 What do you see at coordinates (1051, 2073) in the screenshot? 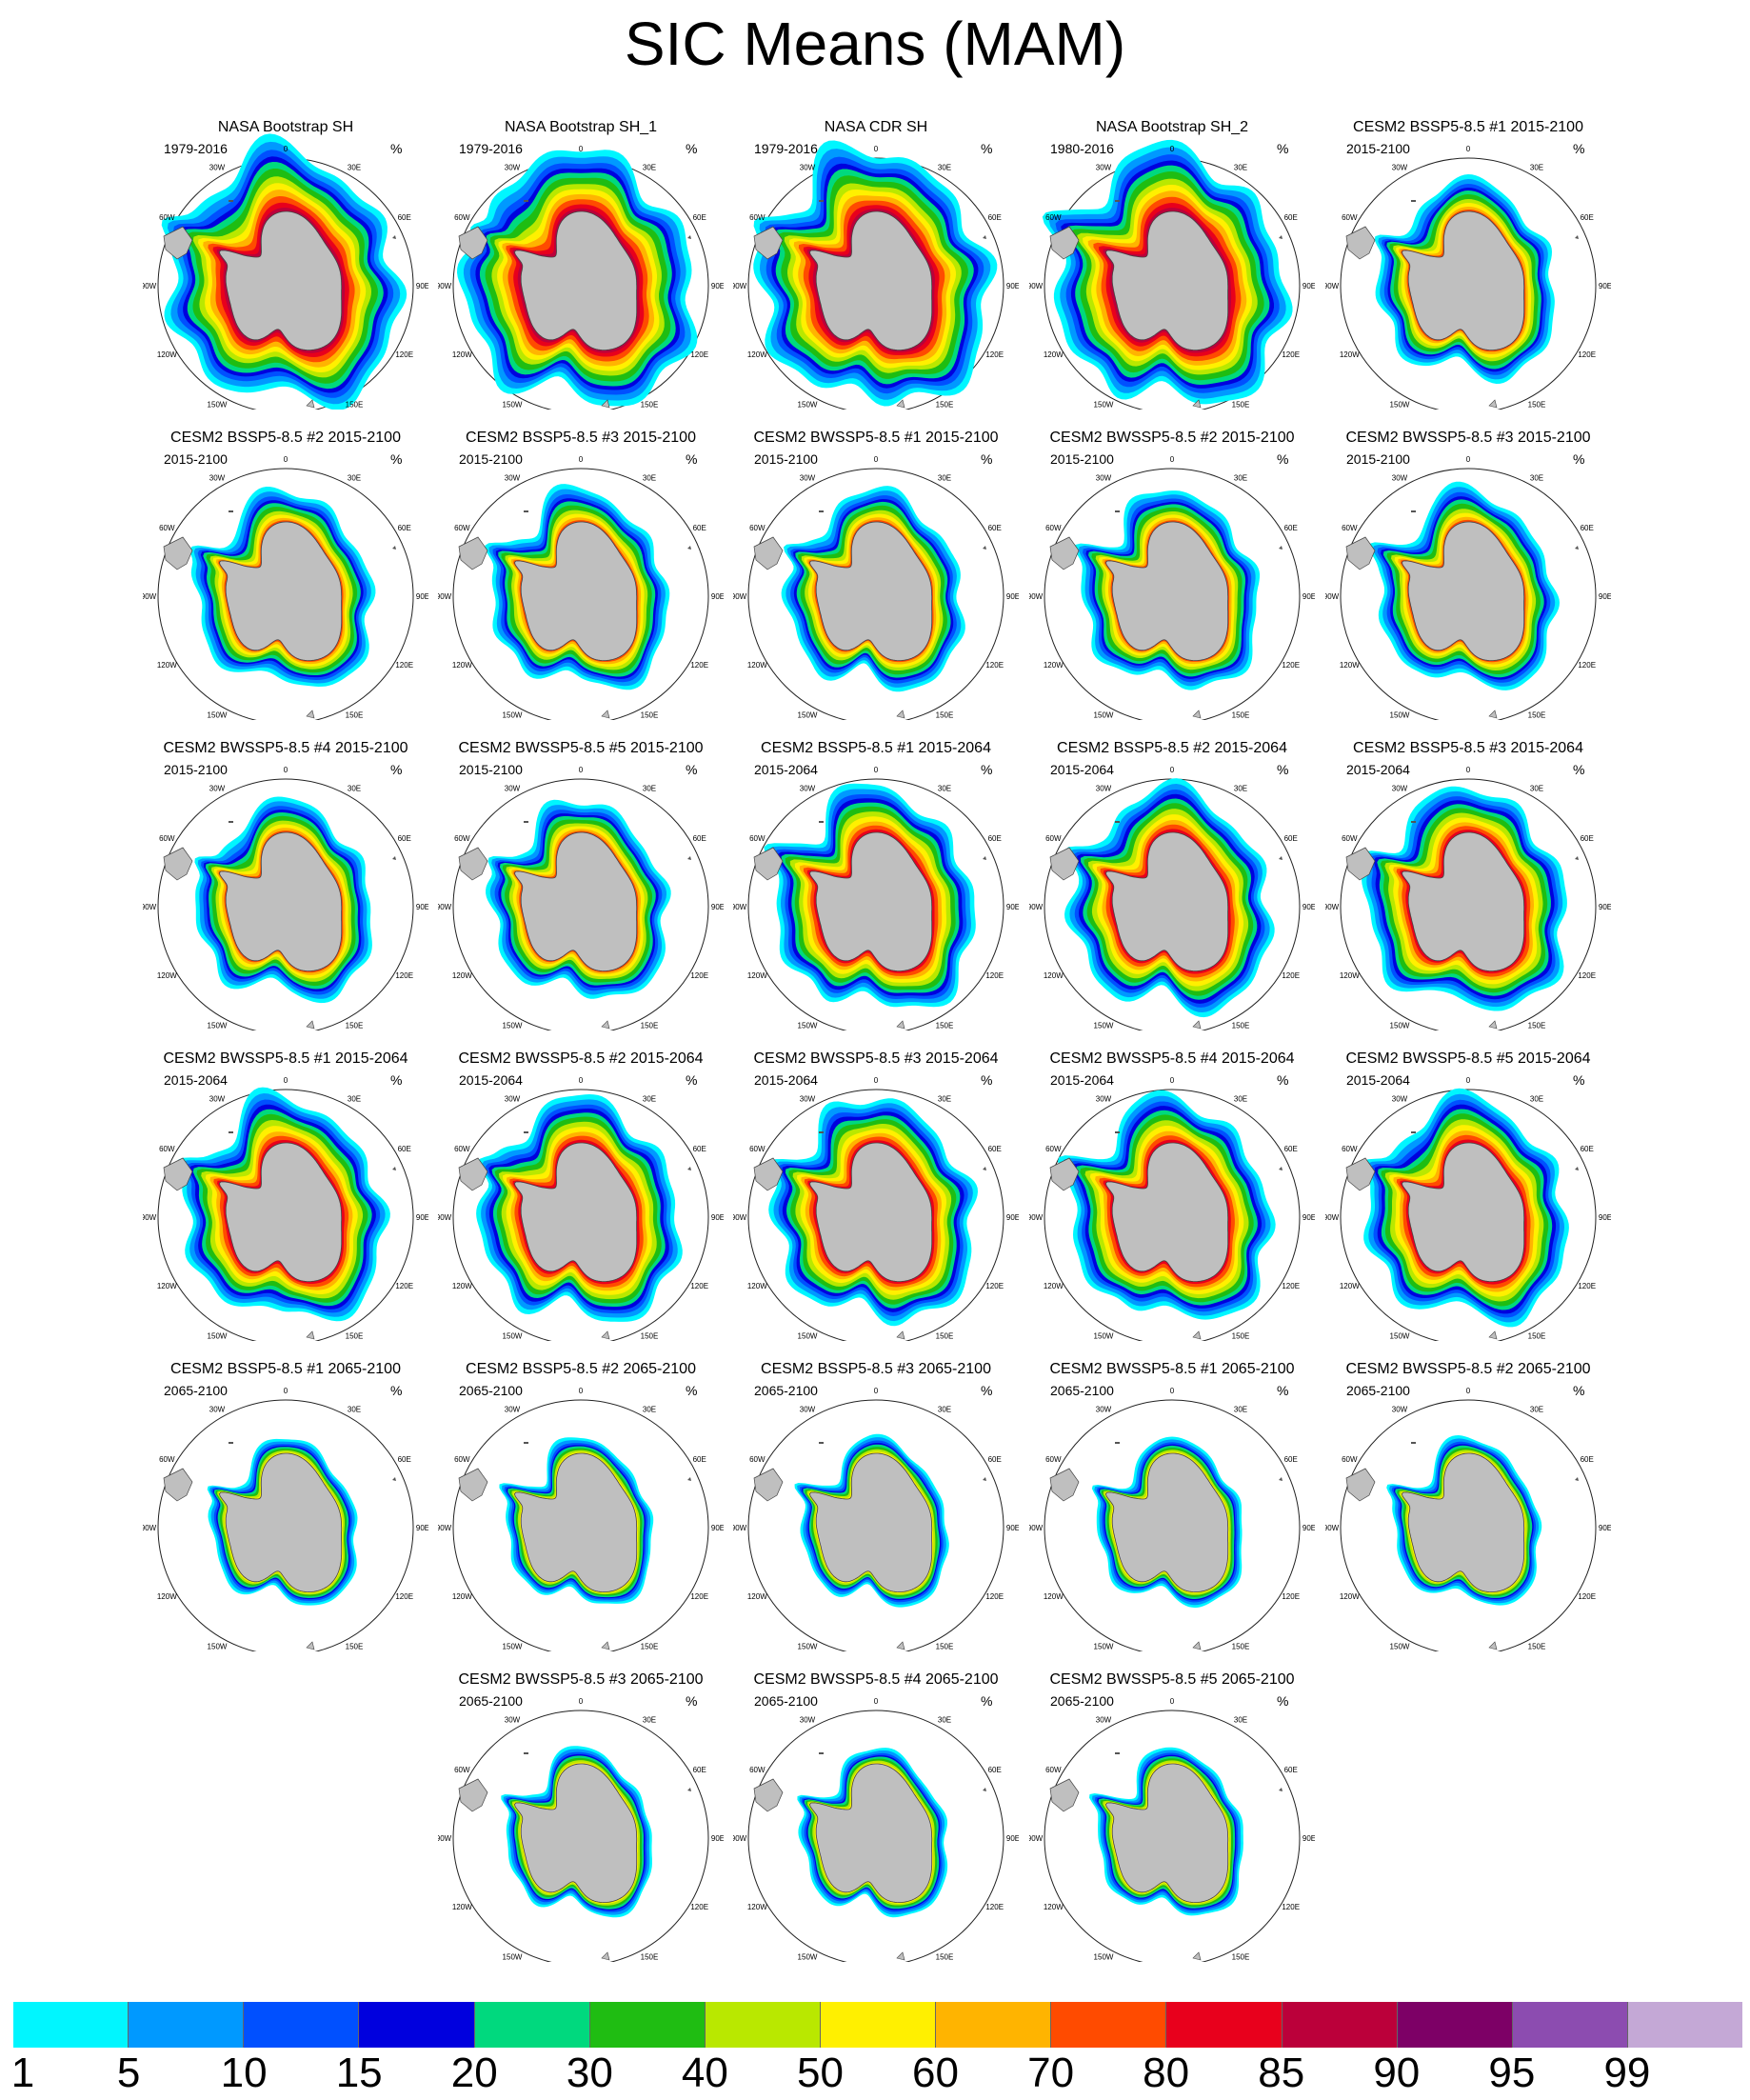
I see `colorbar-tick-label: 70` at bounding box center [1051, 2073].